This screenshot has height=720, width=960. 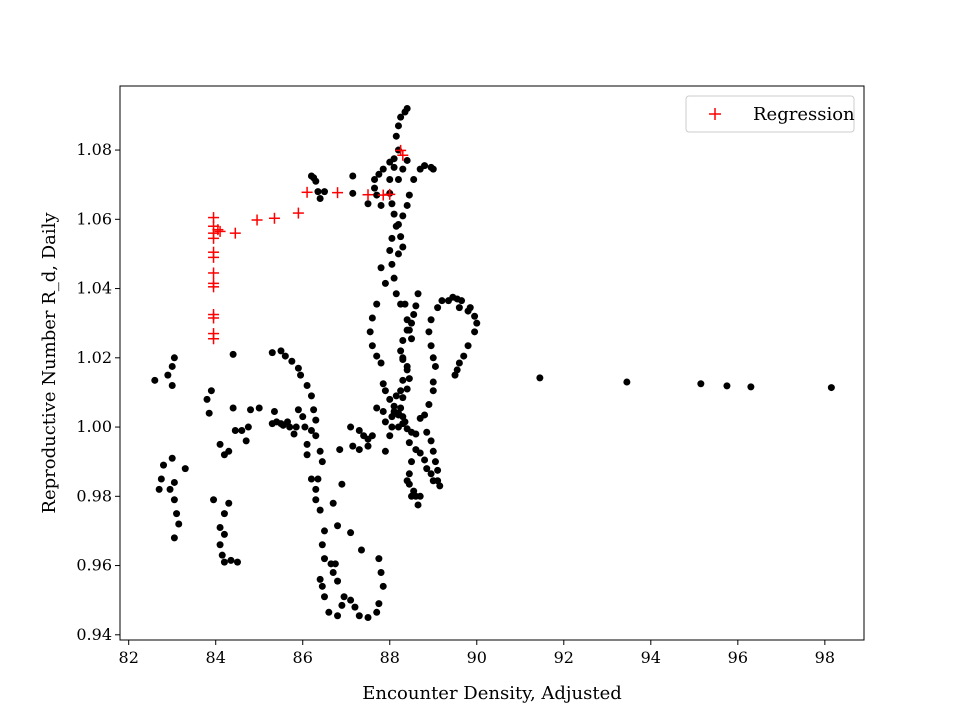 I want to click on x-tick-label: 96, so click(x=738, y=657).